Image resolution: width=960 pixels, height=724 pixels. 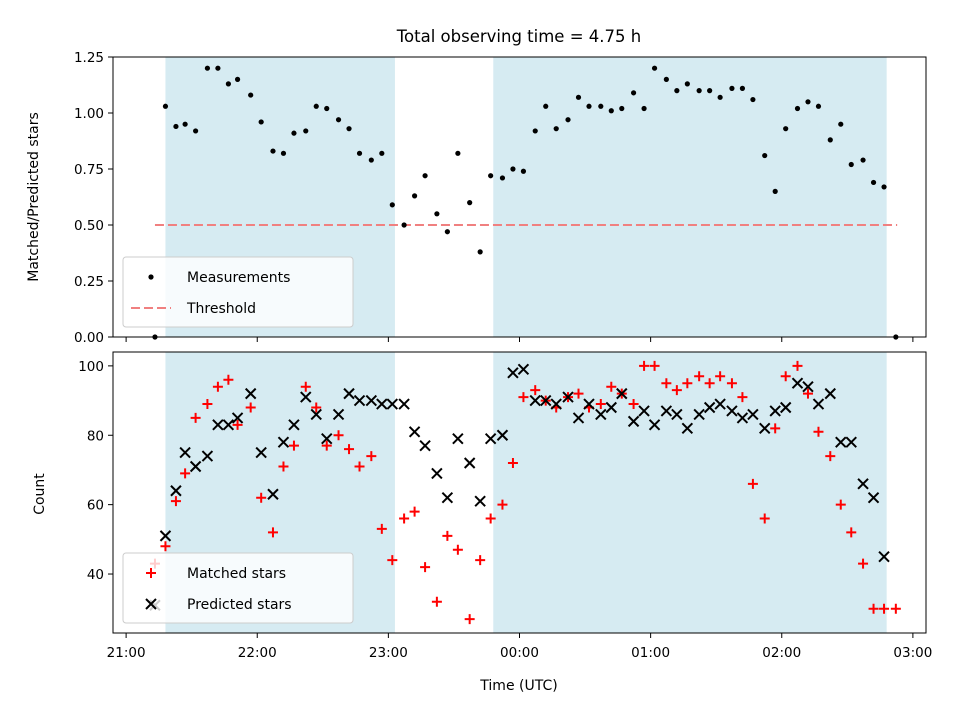 What do you see at coordinates (89, 338) in the screenshot?
I see `y-tick-label: 0.00` at bounding box center [89, 338].